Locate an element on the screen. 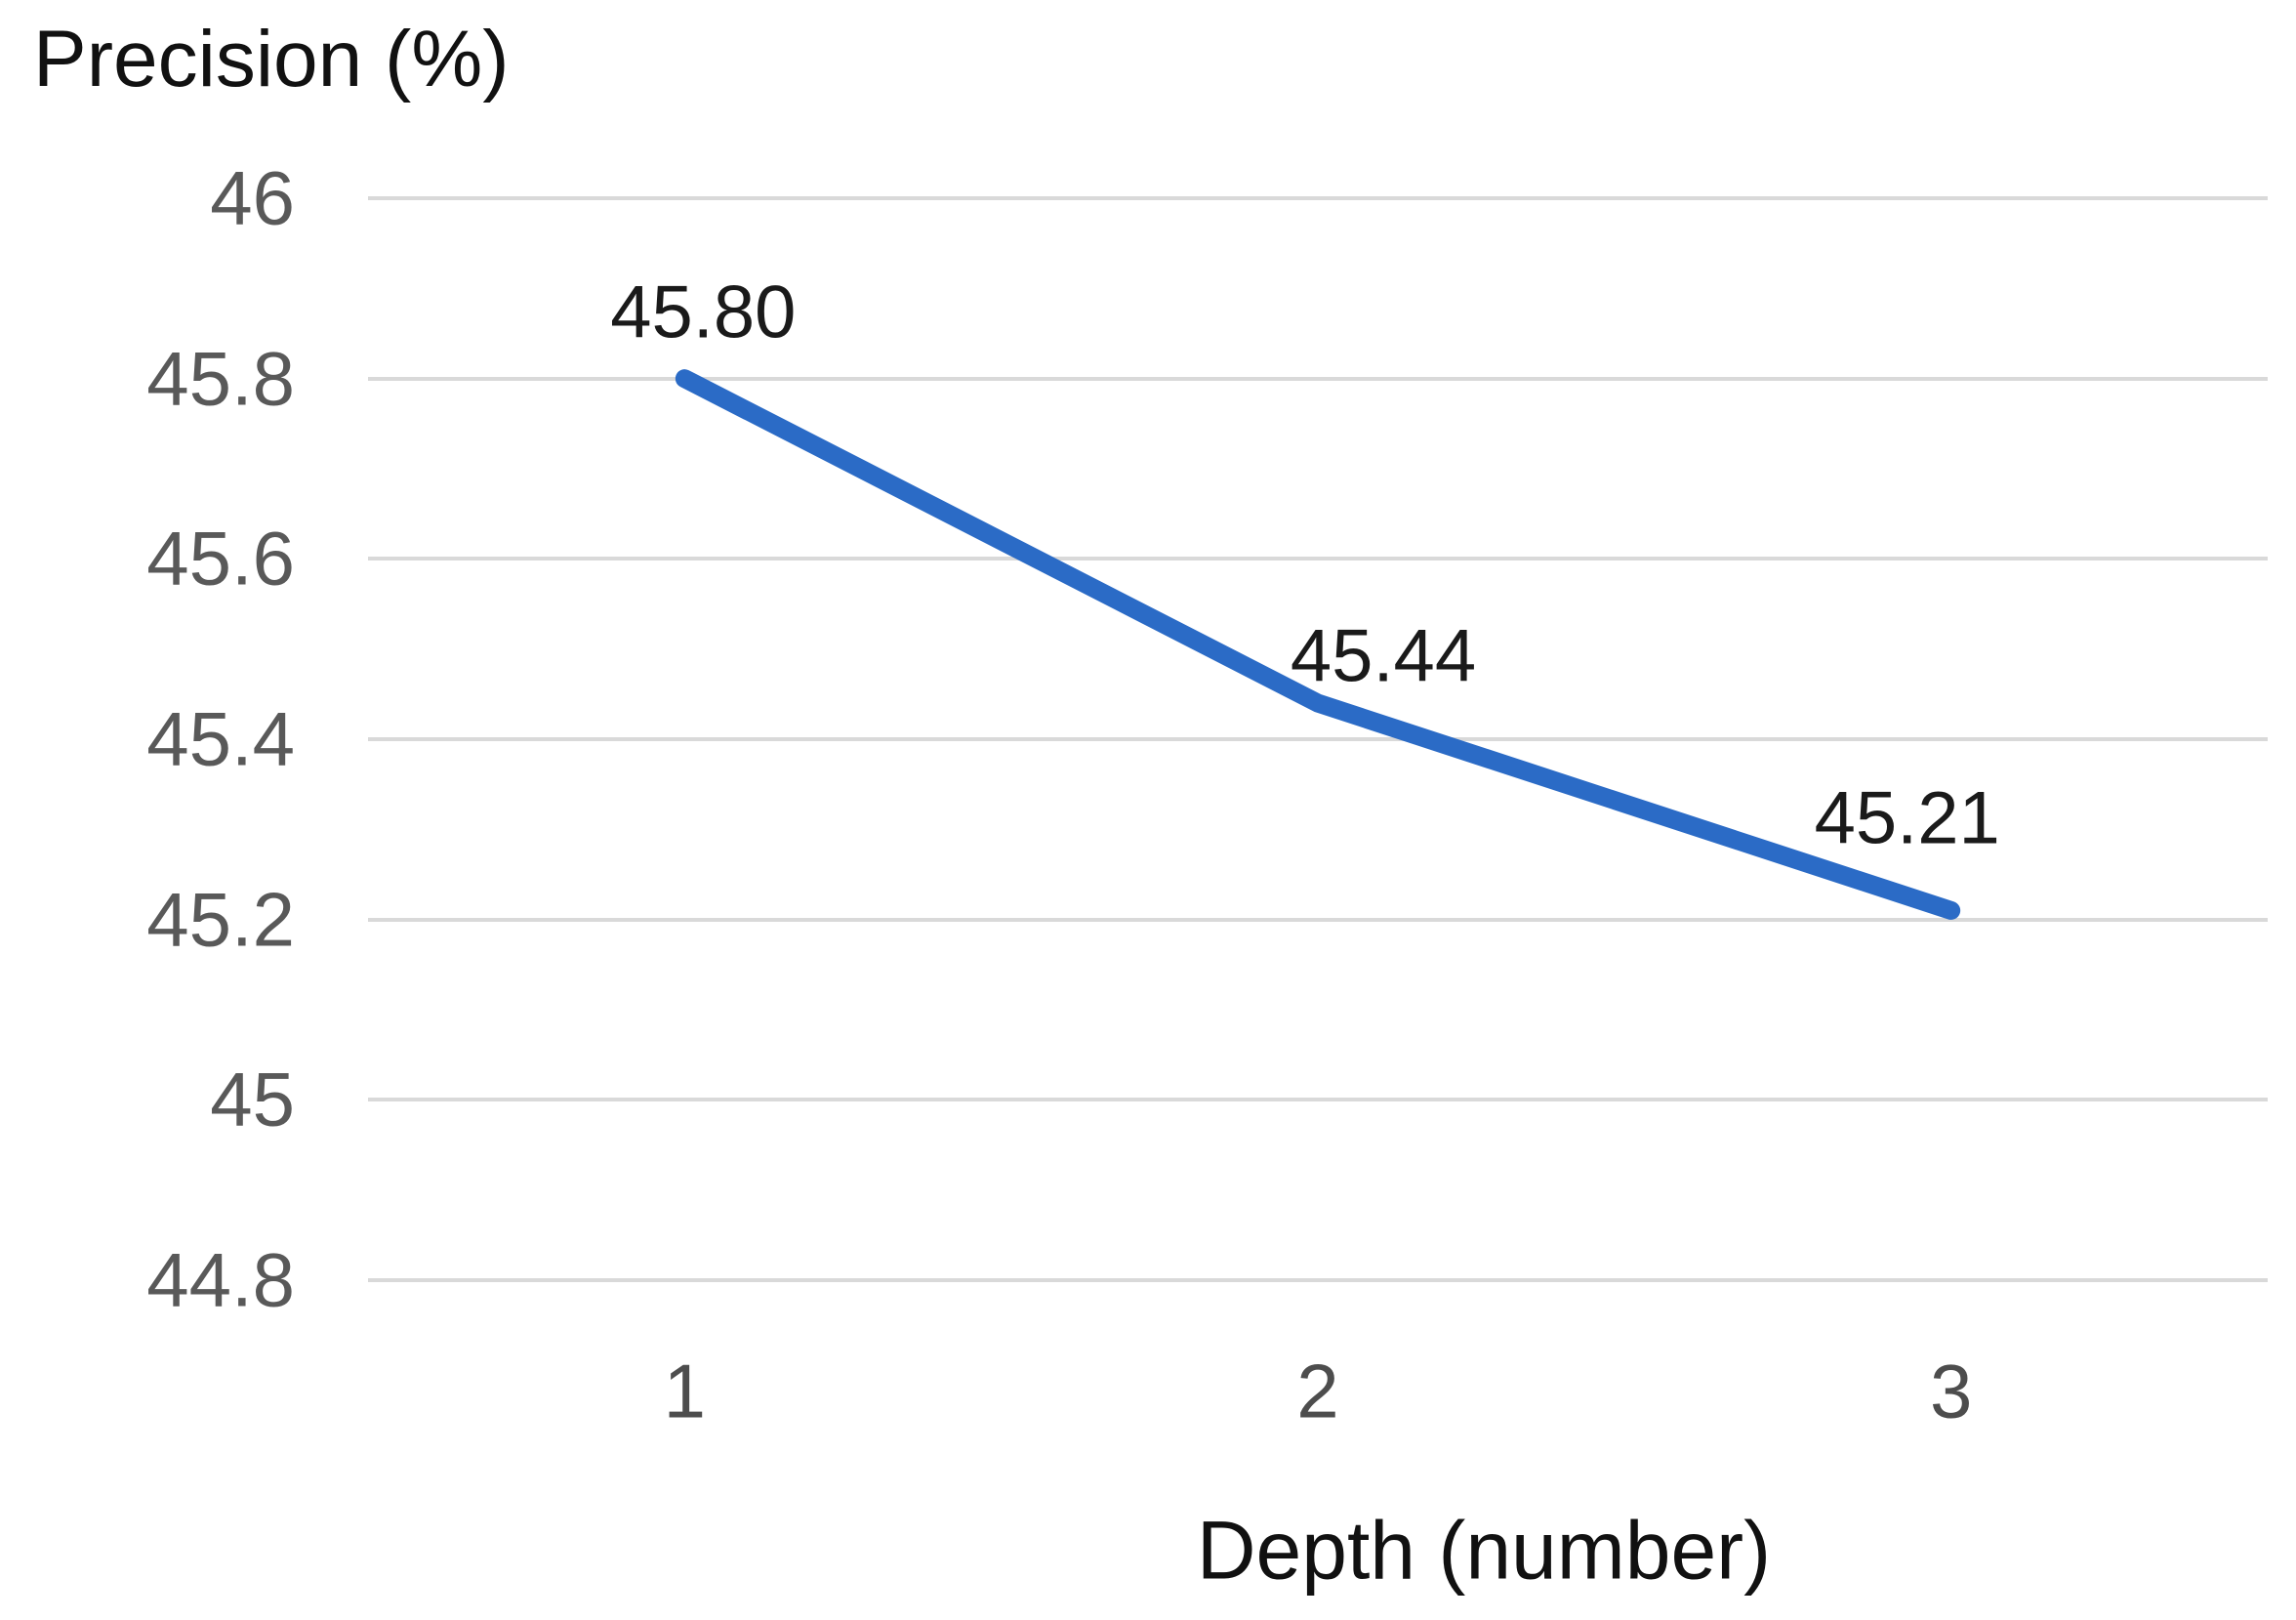  y-tick-label: 45 is located at coordinates (253, 1099).